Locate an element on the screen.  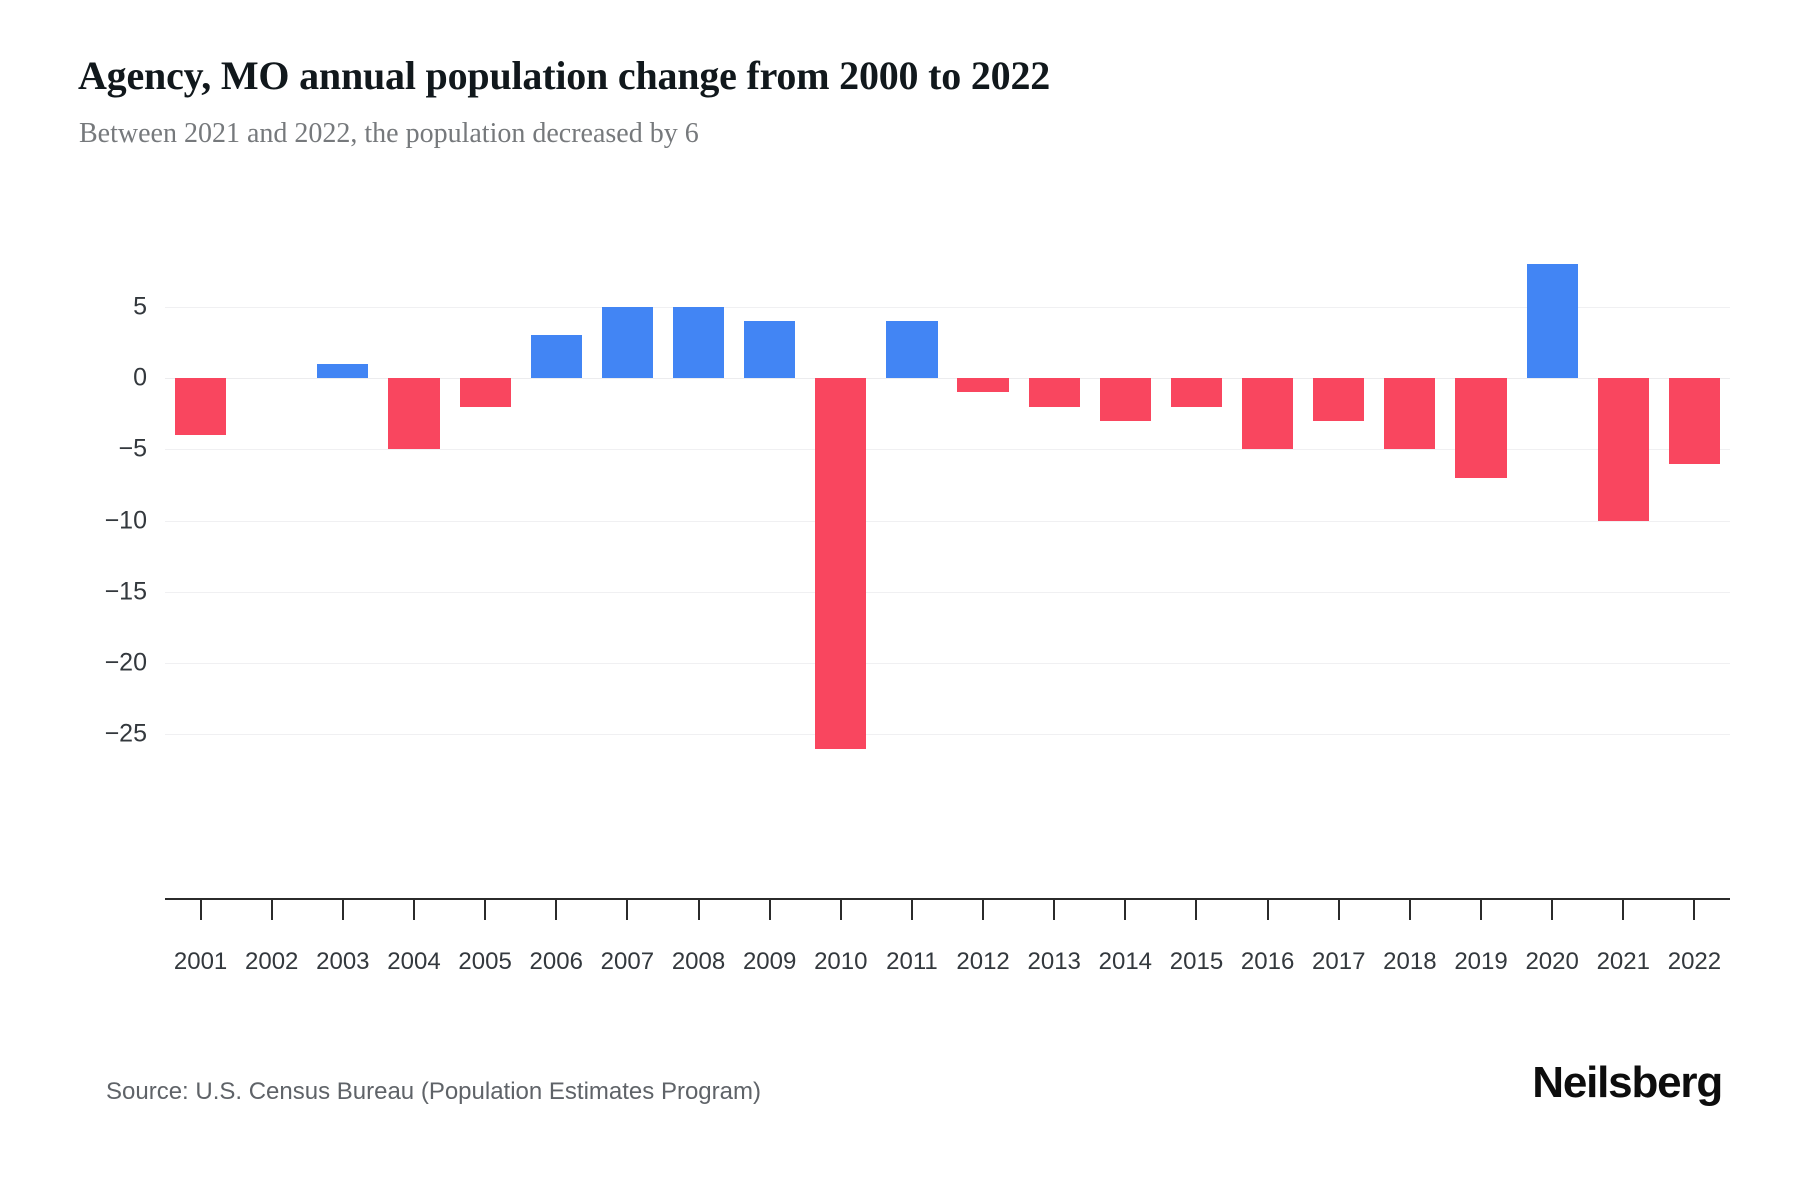
x-axis-tick-label: 2012 is located at coordinates (983, 961).